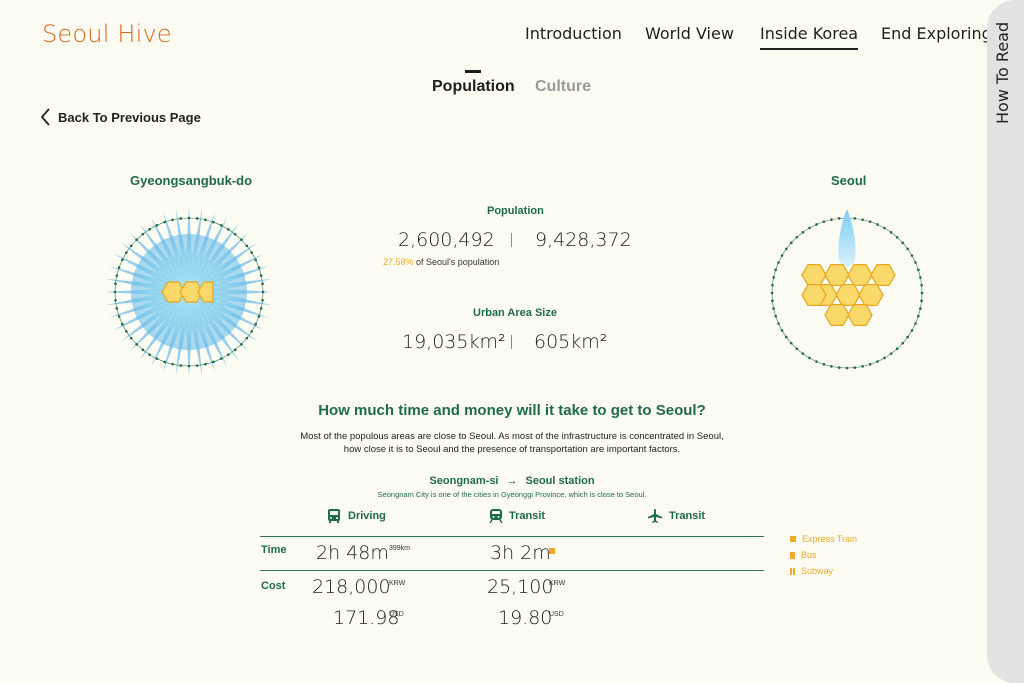  I want to click on driving-time-value: 2h 48m, so click(352, 553).